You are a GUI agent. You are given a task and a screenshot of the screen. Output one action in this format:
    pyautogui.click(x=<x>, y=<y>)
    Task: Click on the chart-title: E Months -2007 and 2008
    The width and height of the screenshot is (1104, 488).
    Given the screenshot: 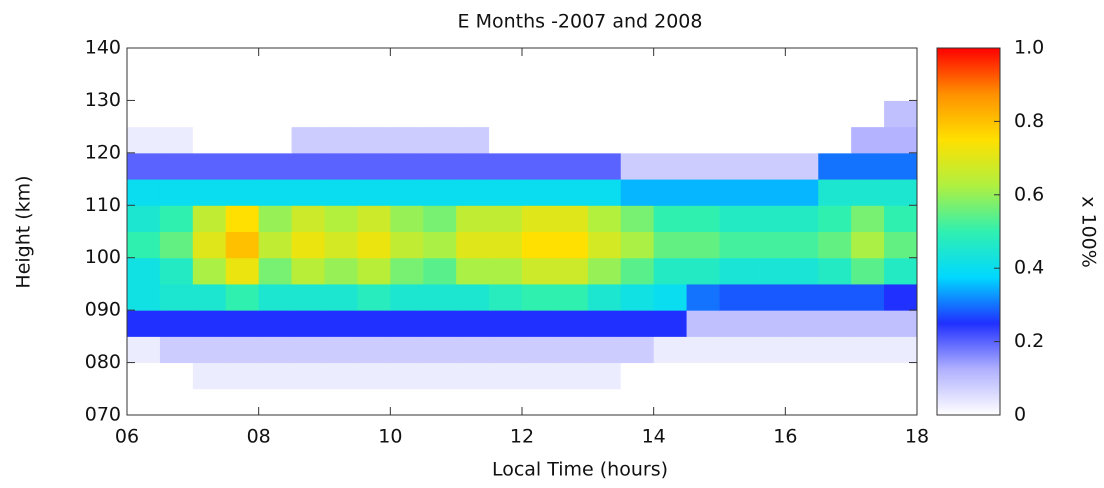 What is the action you would take?
    pyautogui.click(x=580, y=22)
    